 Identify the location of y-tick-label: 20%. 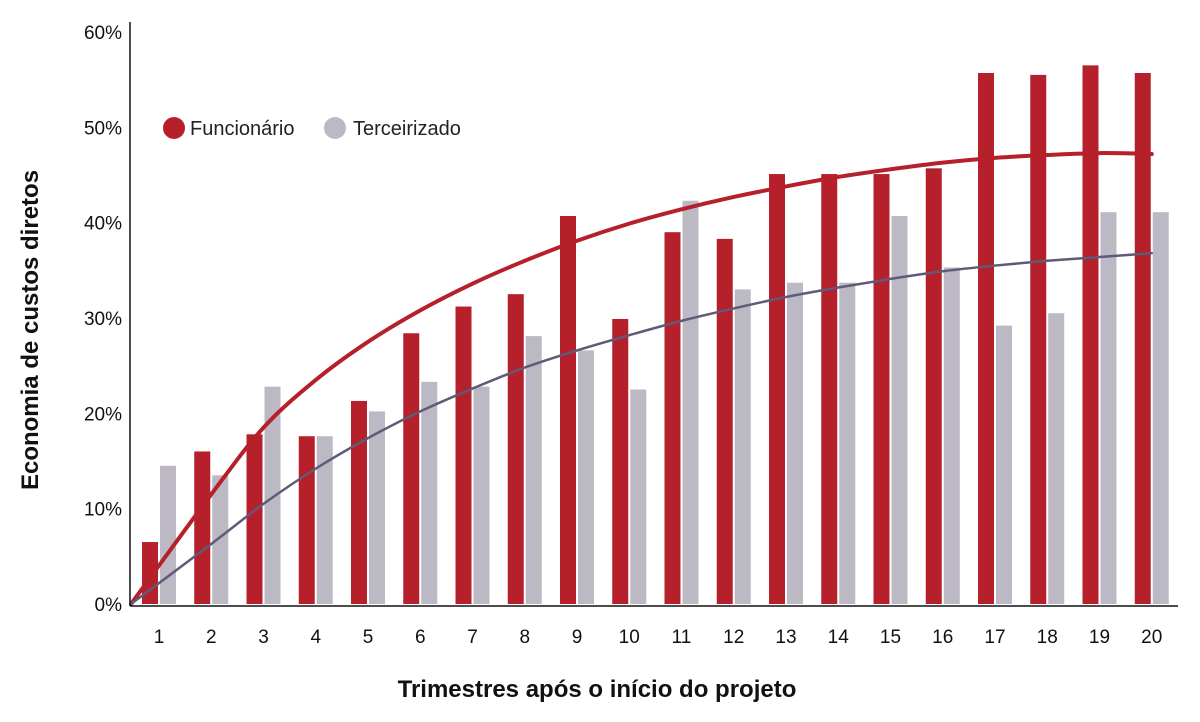
(103, 414).